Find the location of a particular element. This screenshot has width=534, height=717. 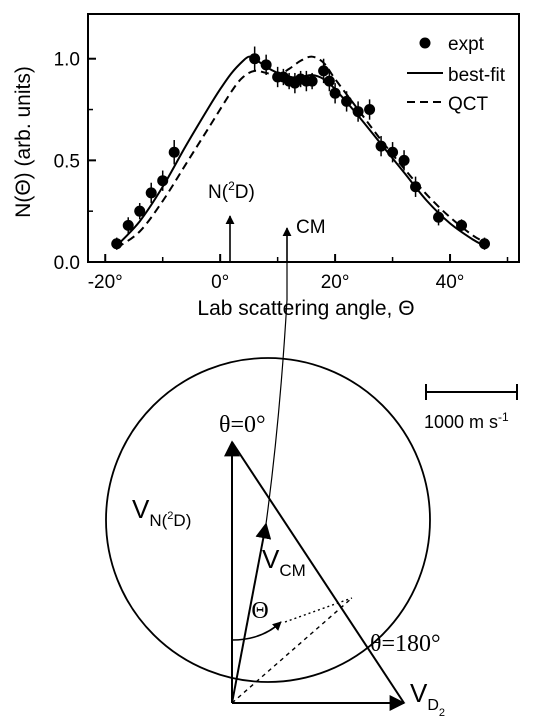

legend: expt best-fit QCT is located at coordinates (456, 74).